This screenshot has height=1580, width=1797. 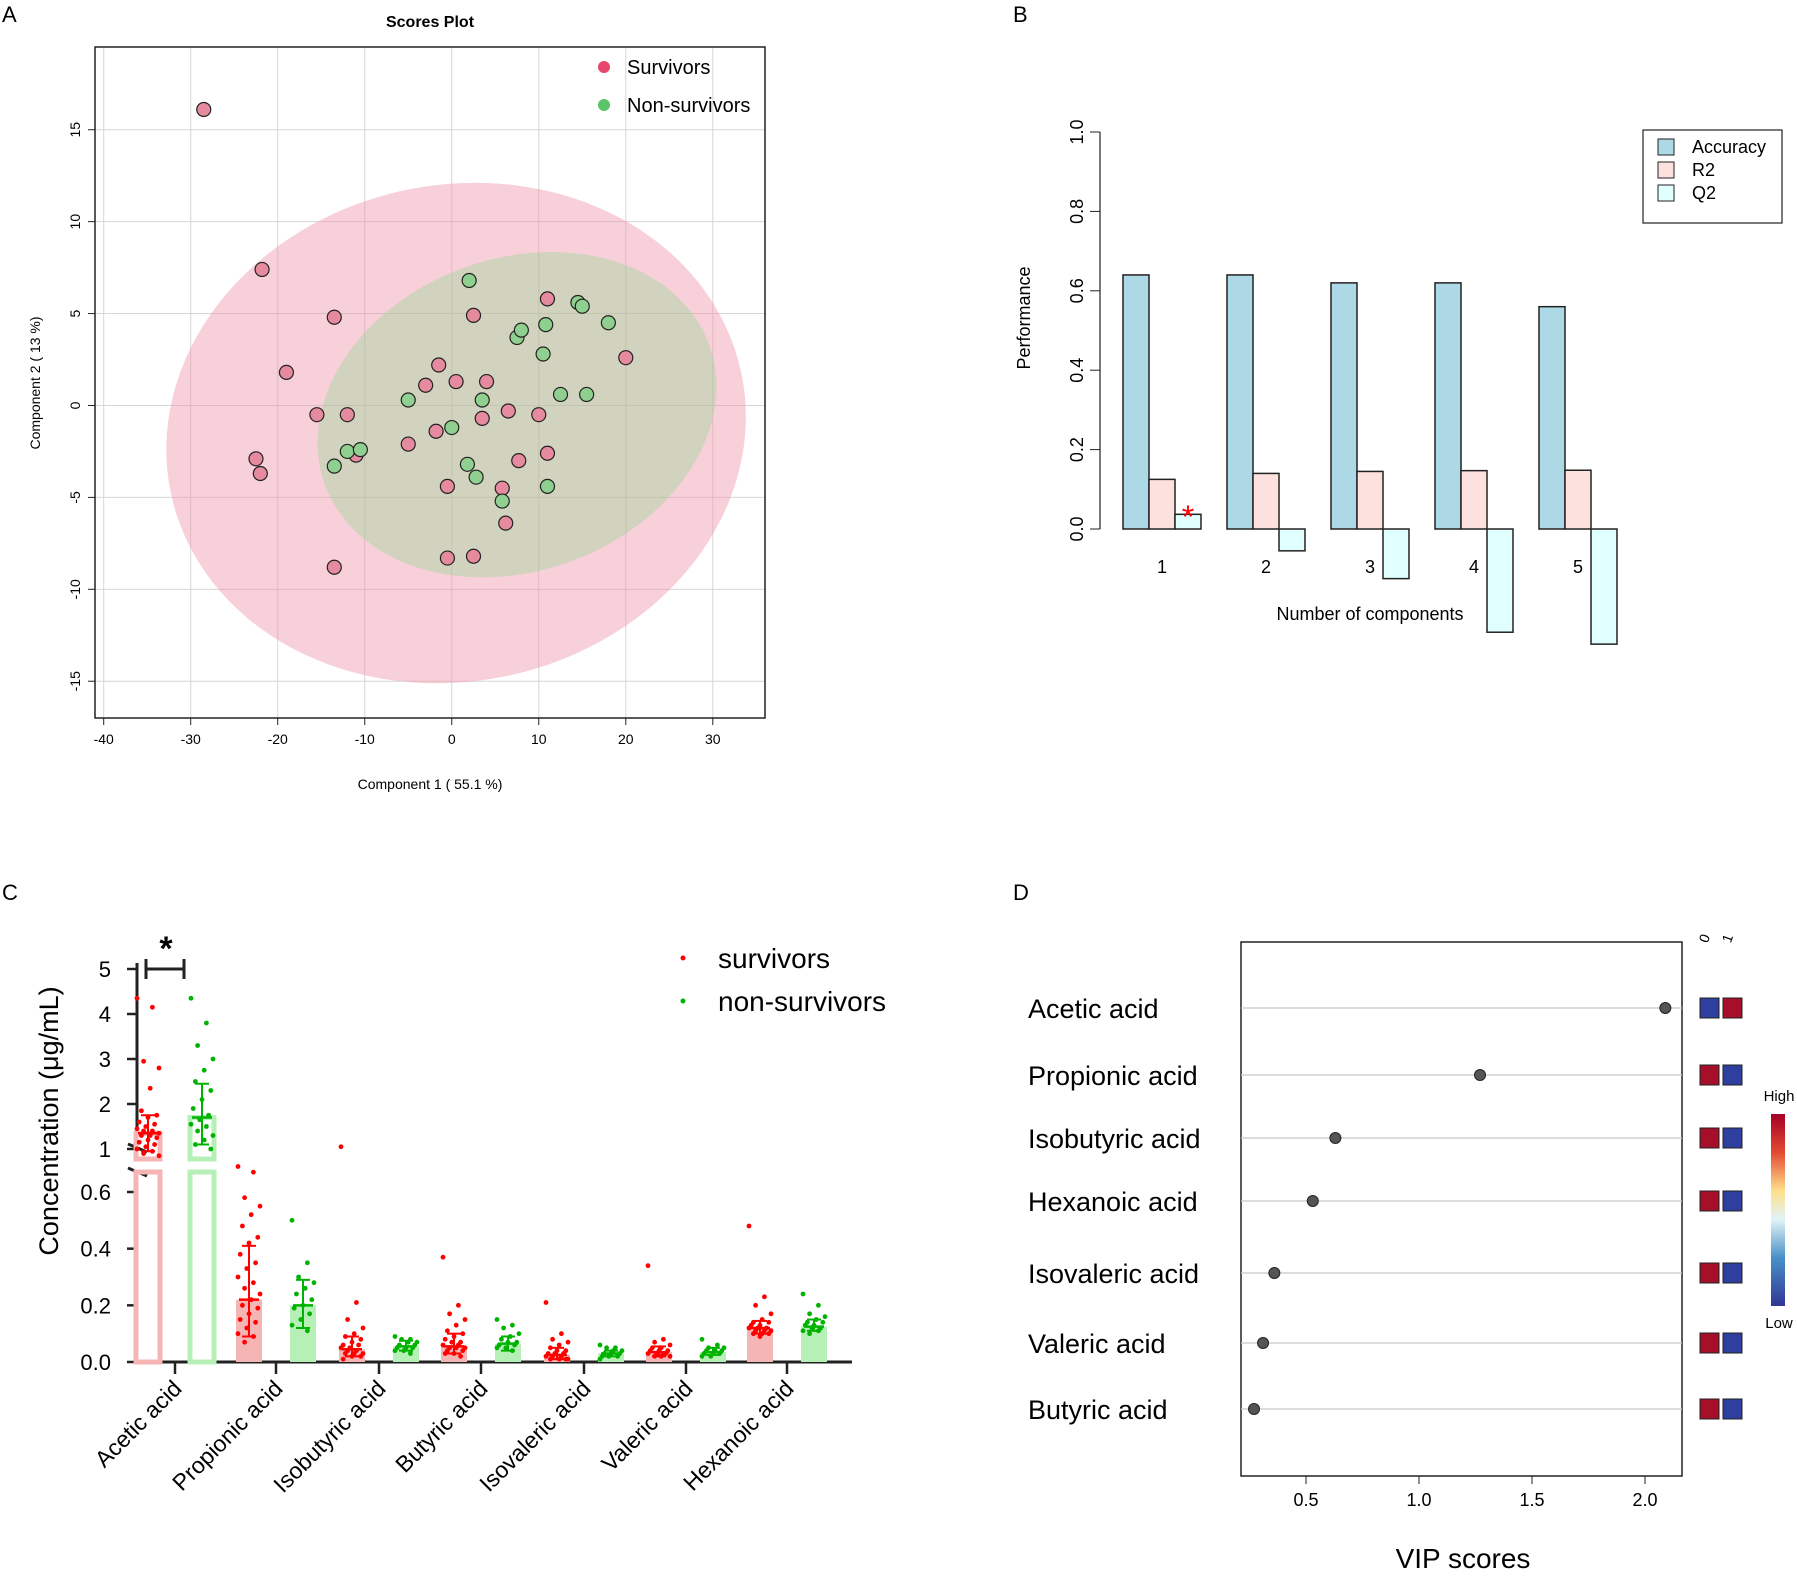 I want to click on row-label-acetic-acid: Acetic acid, so click(x=1093, y=1009).